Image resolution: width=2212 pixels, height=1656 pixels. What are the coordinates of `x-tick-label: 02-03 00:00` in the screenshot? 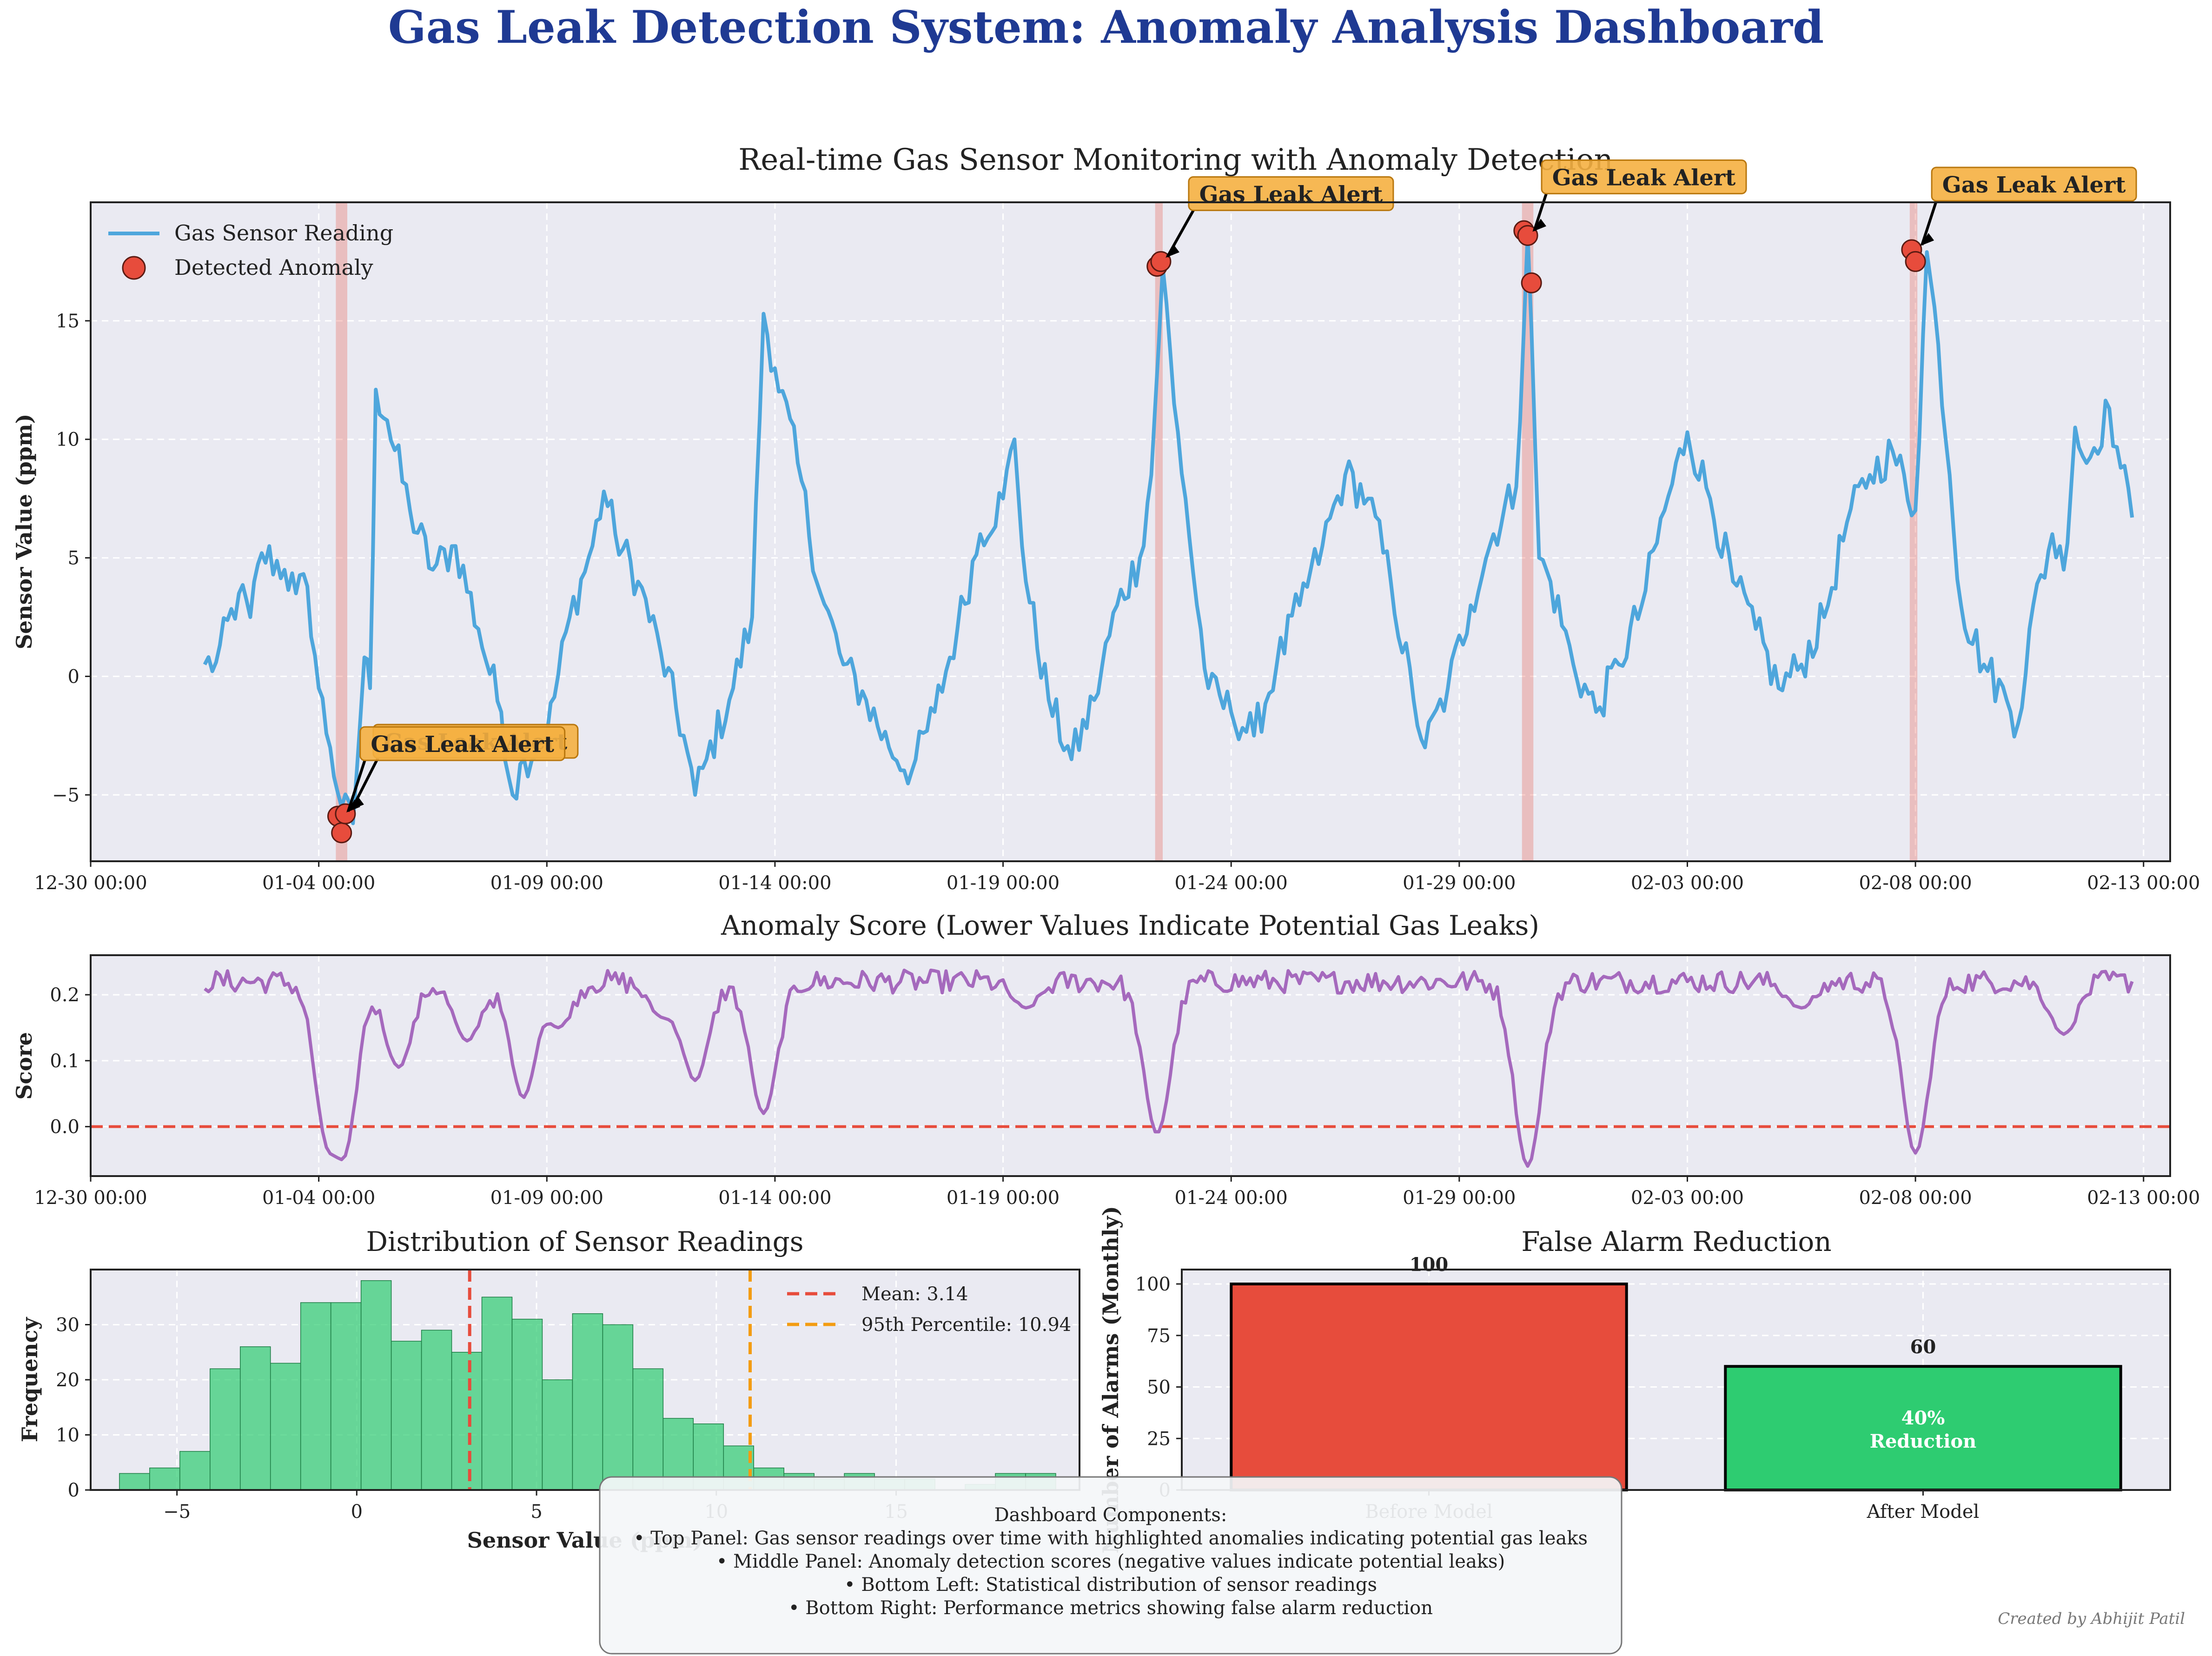 It's located at (1687, 883).